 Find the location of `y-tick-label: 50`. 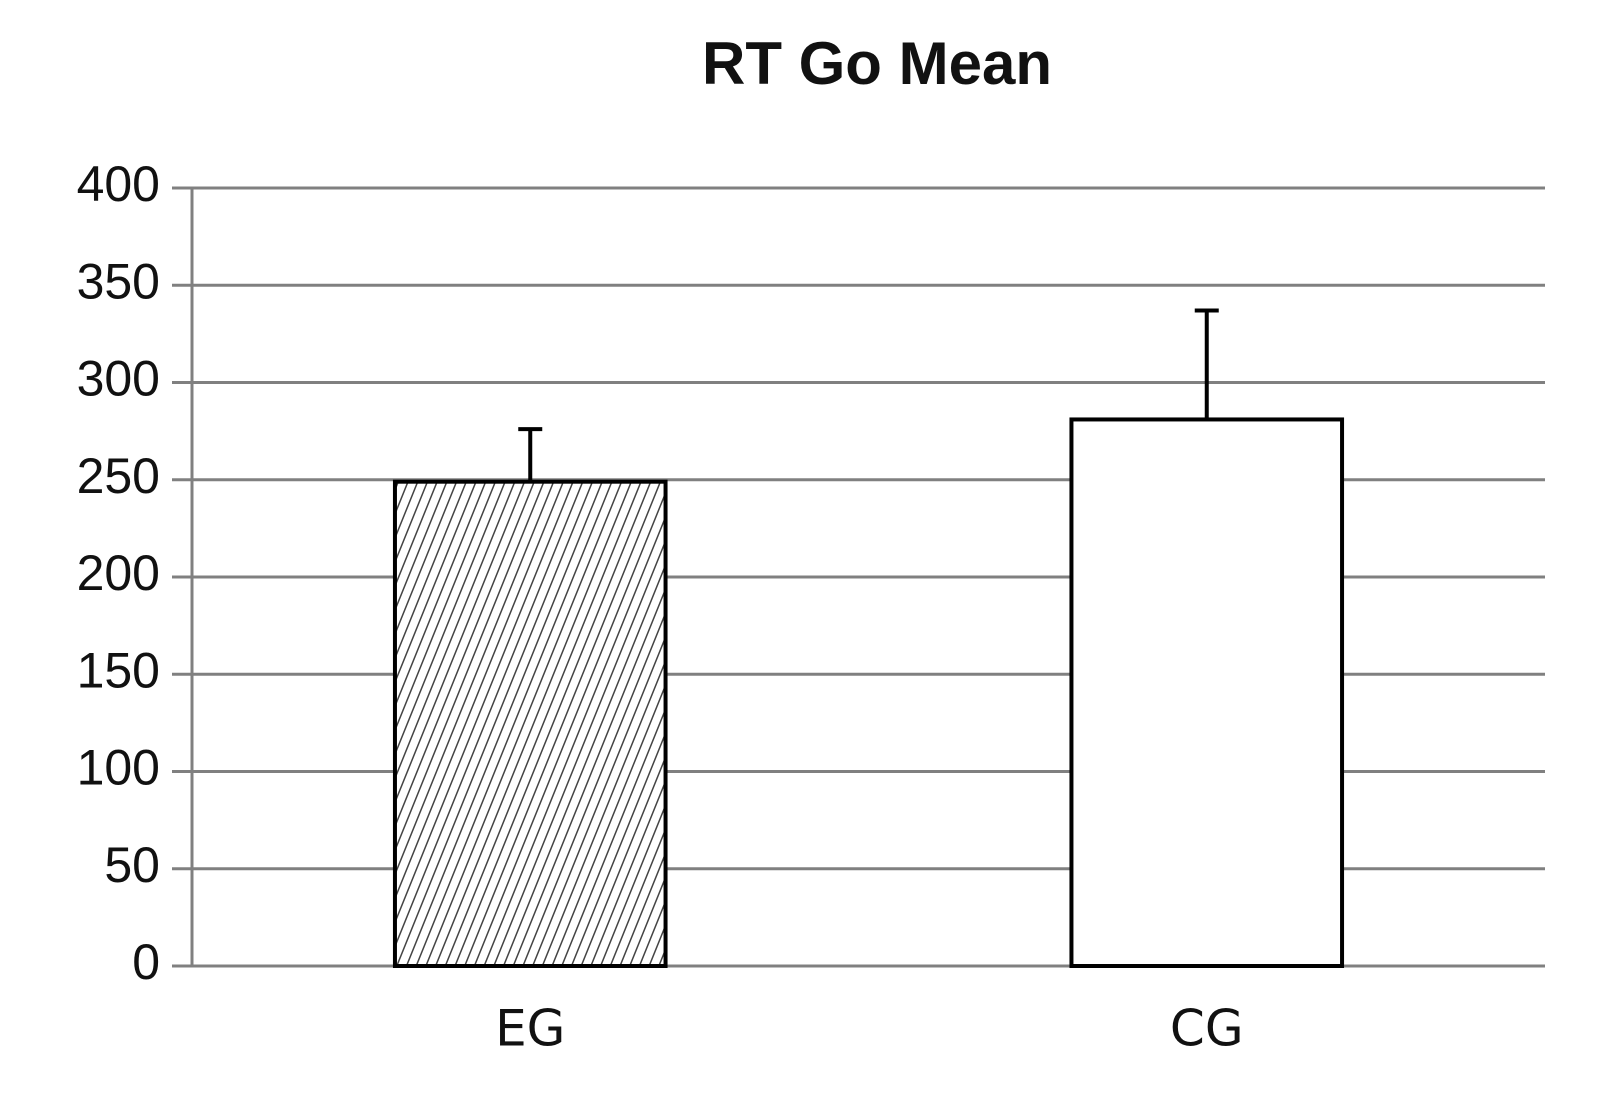

y-tick-label: 50 is located at coordinates (132, 865).